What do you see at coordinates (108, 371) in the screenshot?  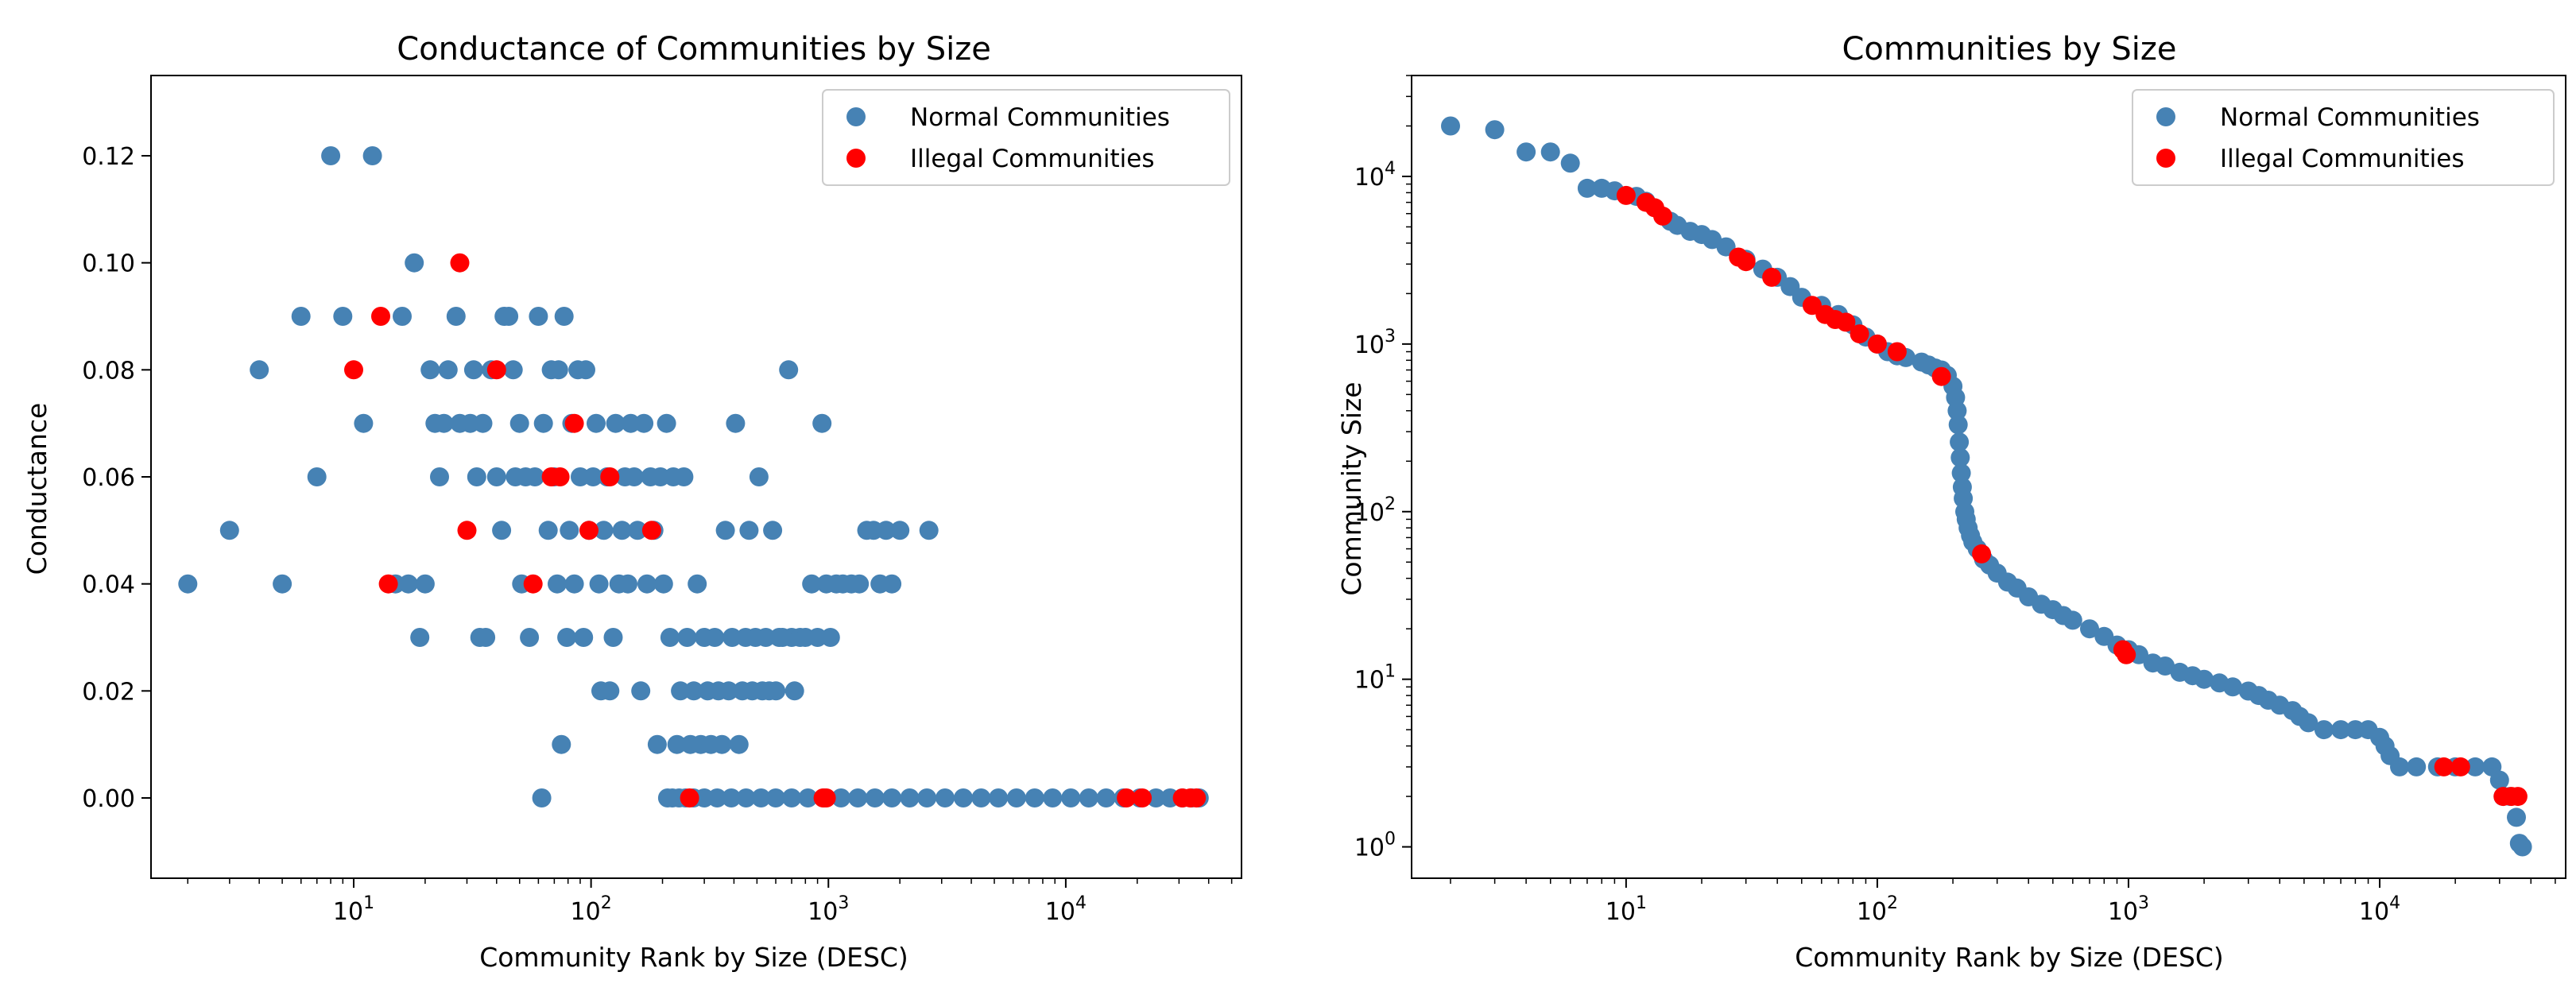 I see `y-tick-label: 0.08` at bounding box center [108, 371].